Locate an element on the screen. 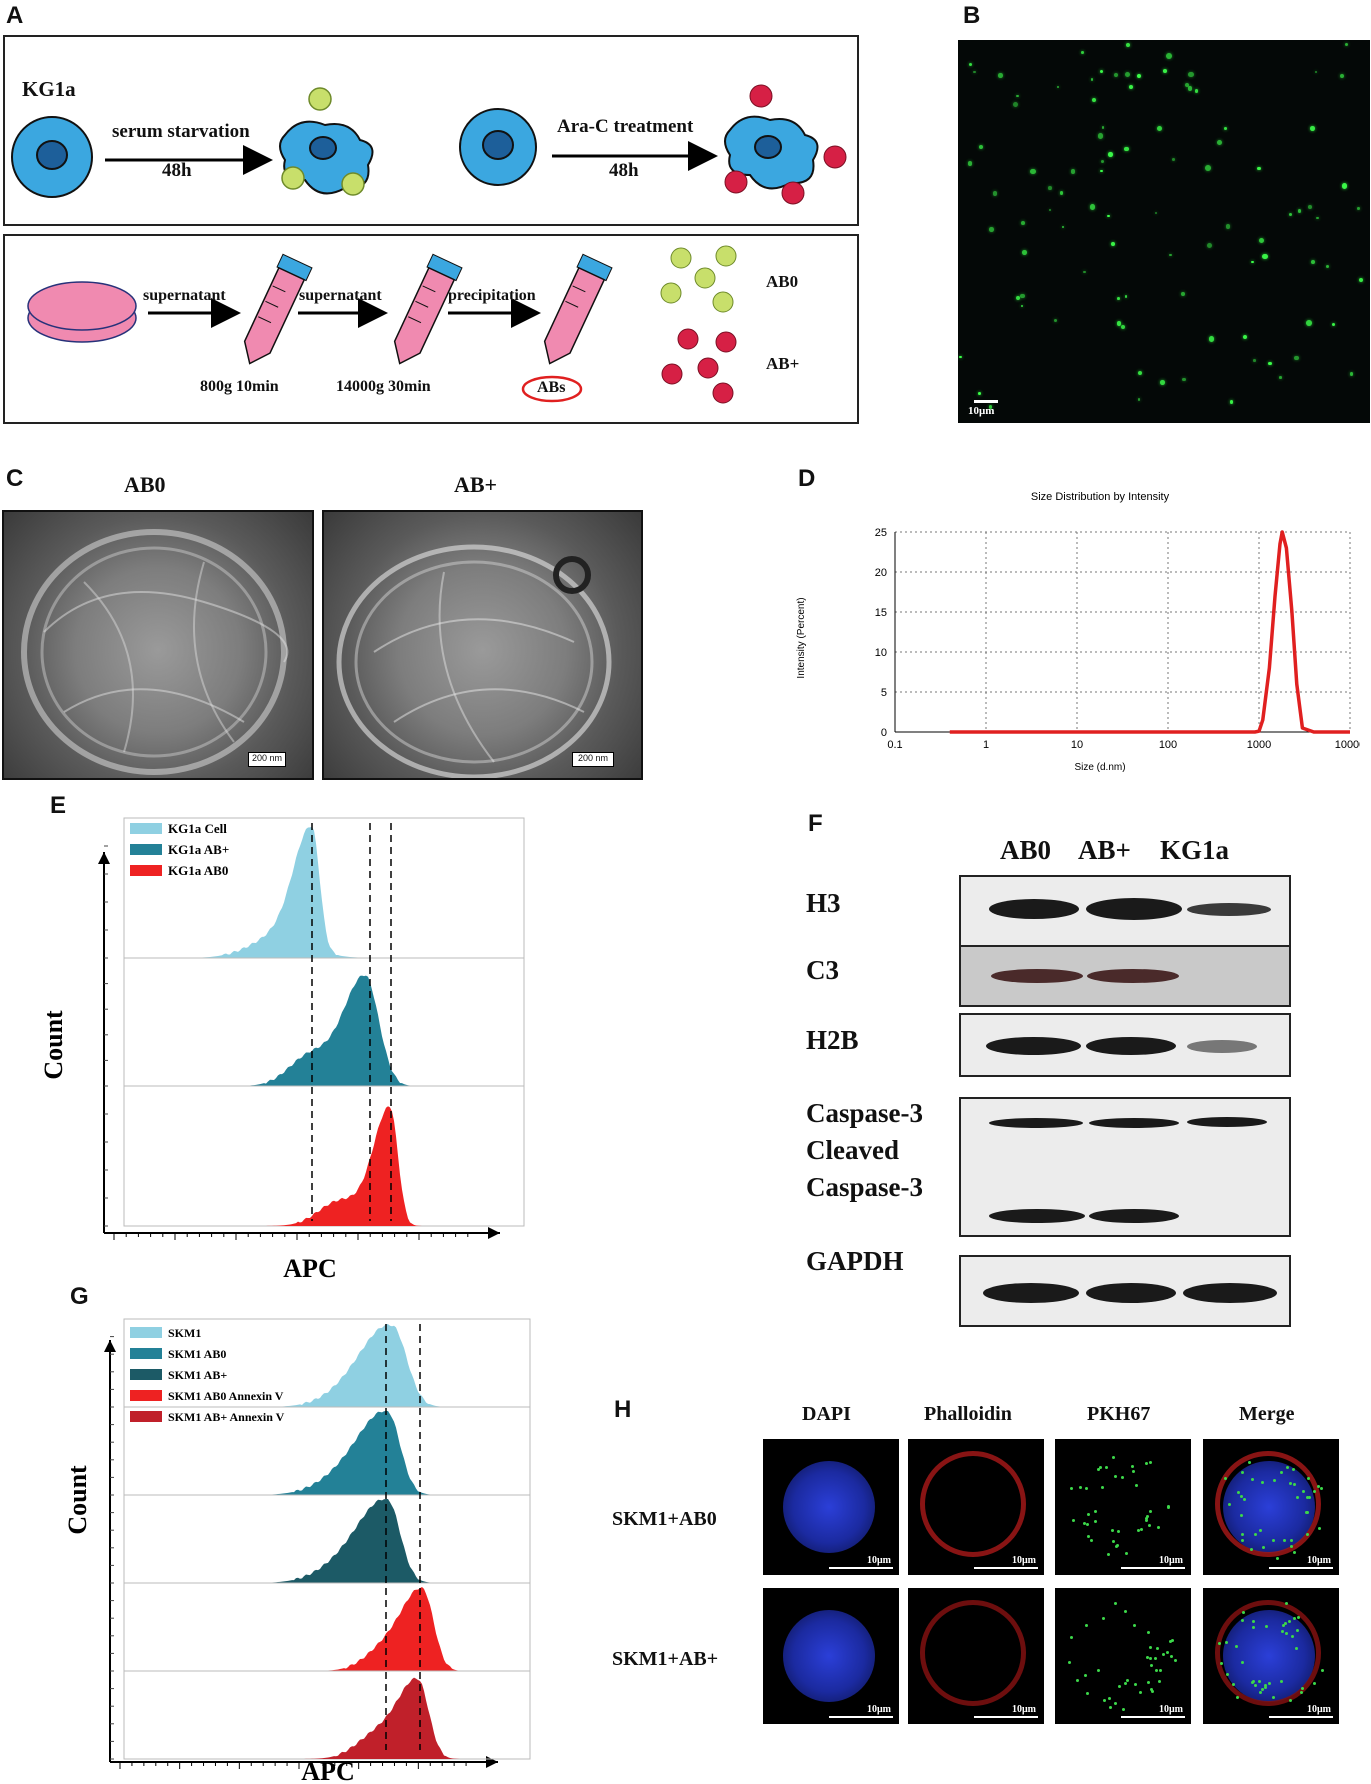 This screenshot has height=1784, width=1371. blot-label-cleaved: Cleaved is located at coordinates (852, 1150).